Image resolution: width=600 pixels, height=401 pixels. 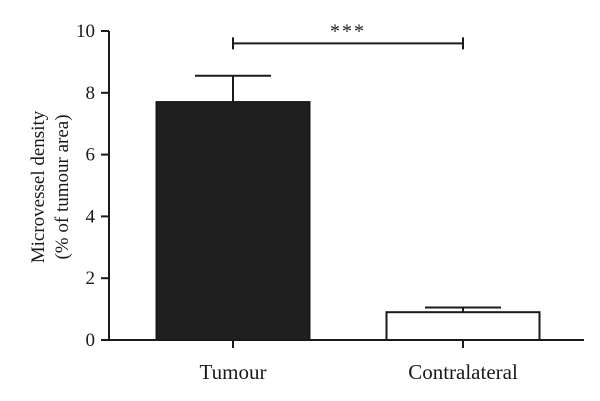 I want to click on y-tick-label: 4, so click(x=91, y=216).